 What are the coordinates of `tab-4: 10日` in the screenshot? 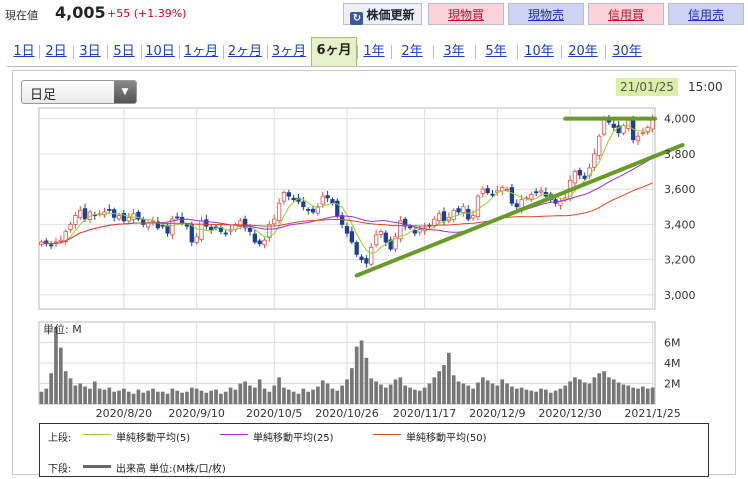 It's located at (160, 51).